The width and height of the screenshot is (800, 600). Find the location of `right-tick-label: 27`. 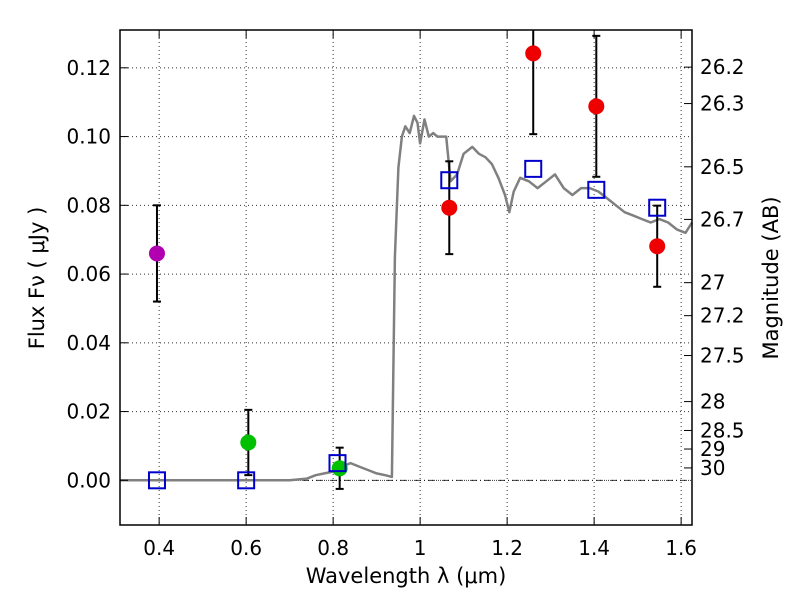

right-tick-label: 27 is located at coordinates (712, 283).